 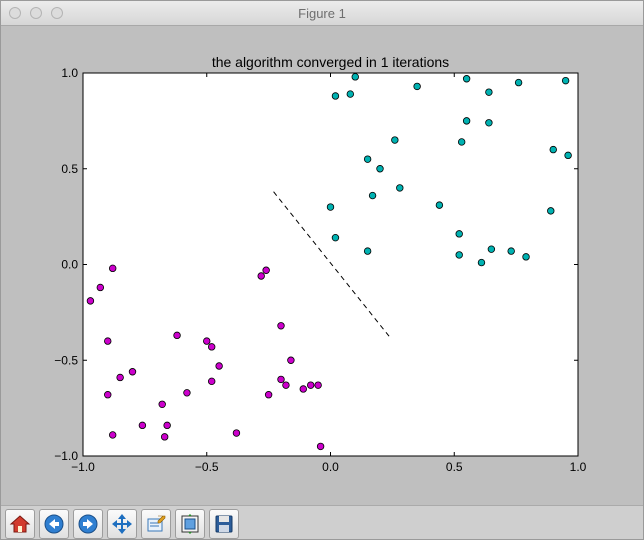 I want to click on home-icon, so click(x=20, y=524).